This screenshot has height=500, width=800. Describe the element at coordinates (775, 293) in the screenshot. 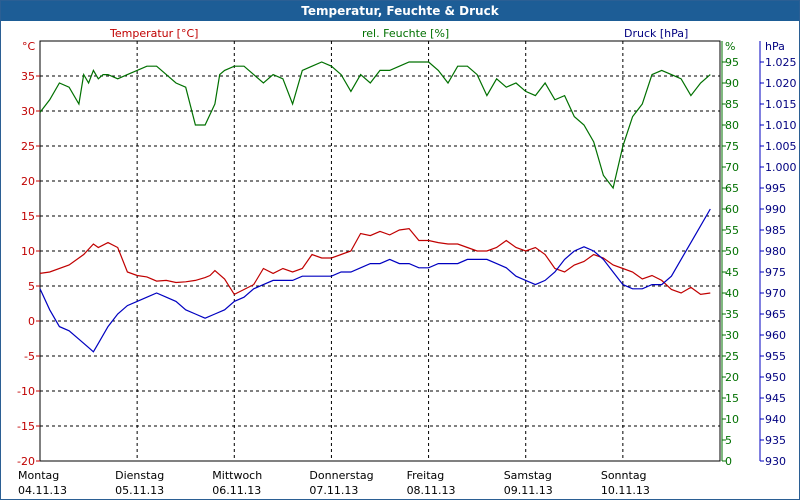

I see `pressure-tick-label: 970` at that location.